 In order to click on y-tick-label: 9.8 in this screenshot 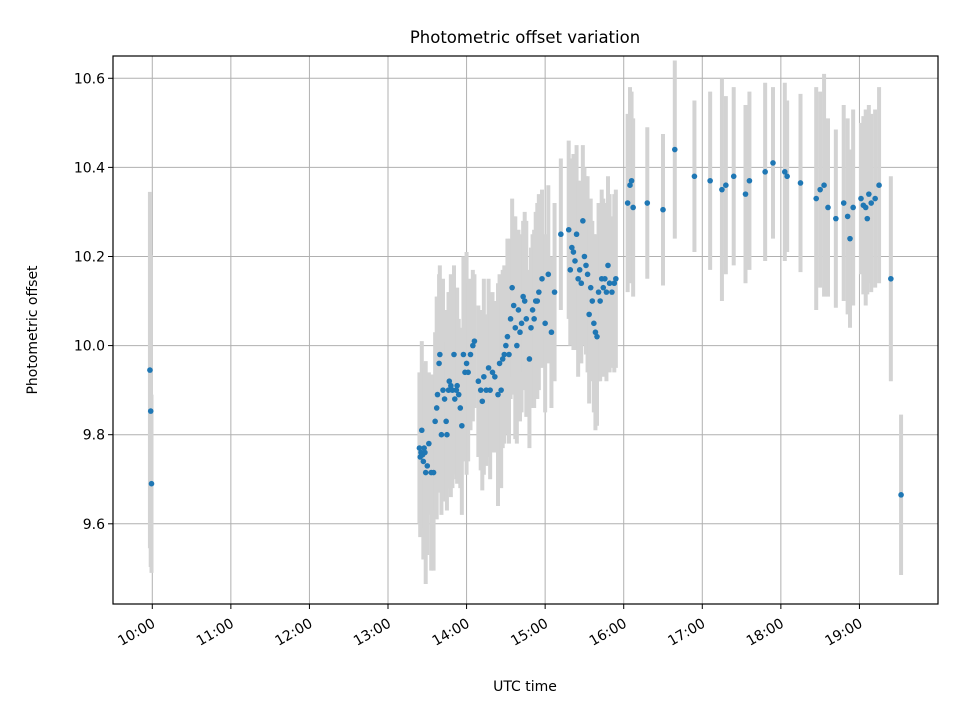, I will do `click(94, 436)`.